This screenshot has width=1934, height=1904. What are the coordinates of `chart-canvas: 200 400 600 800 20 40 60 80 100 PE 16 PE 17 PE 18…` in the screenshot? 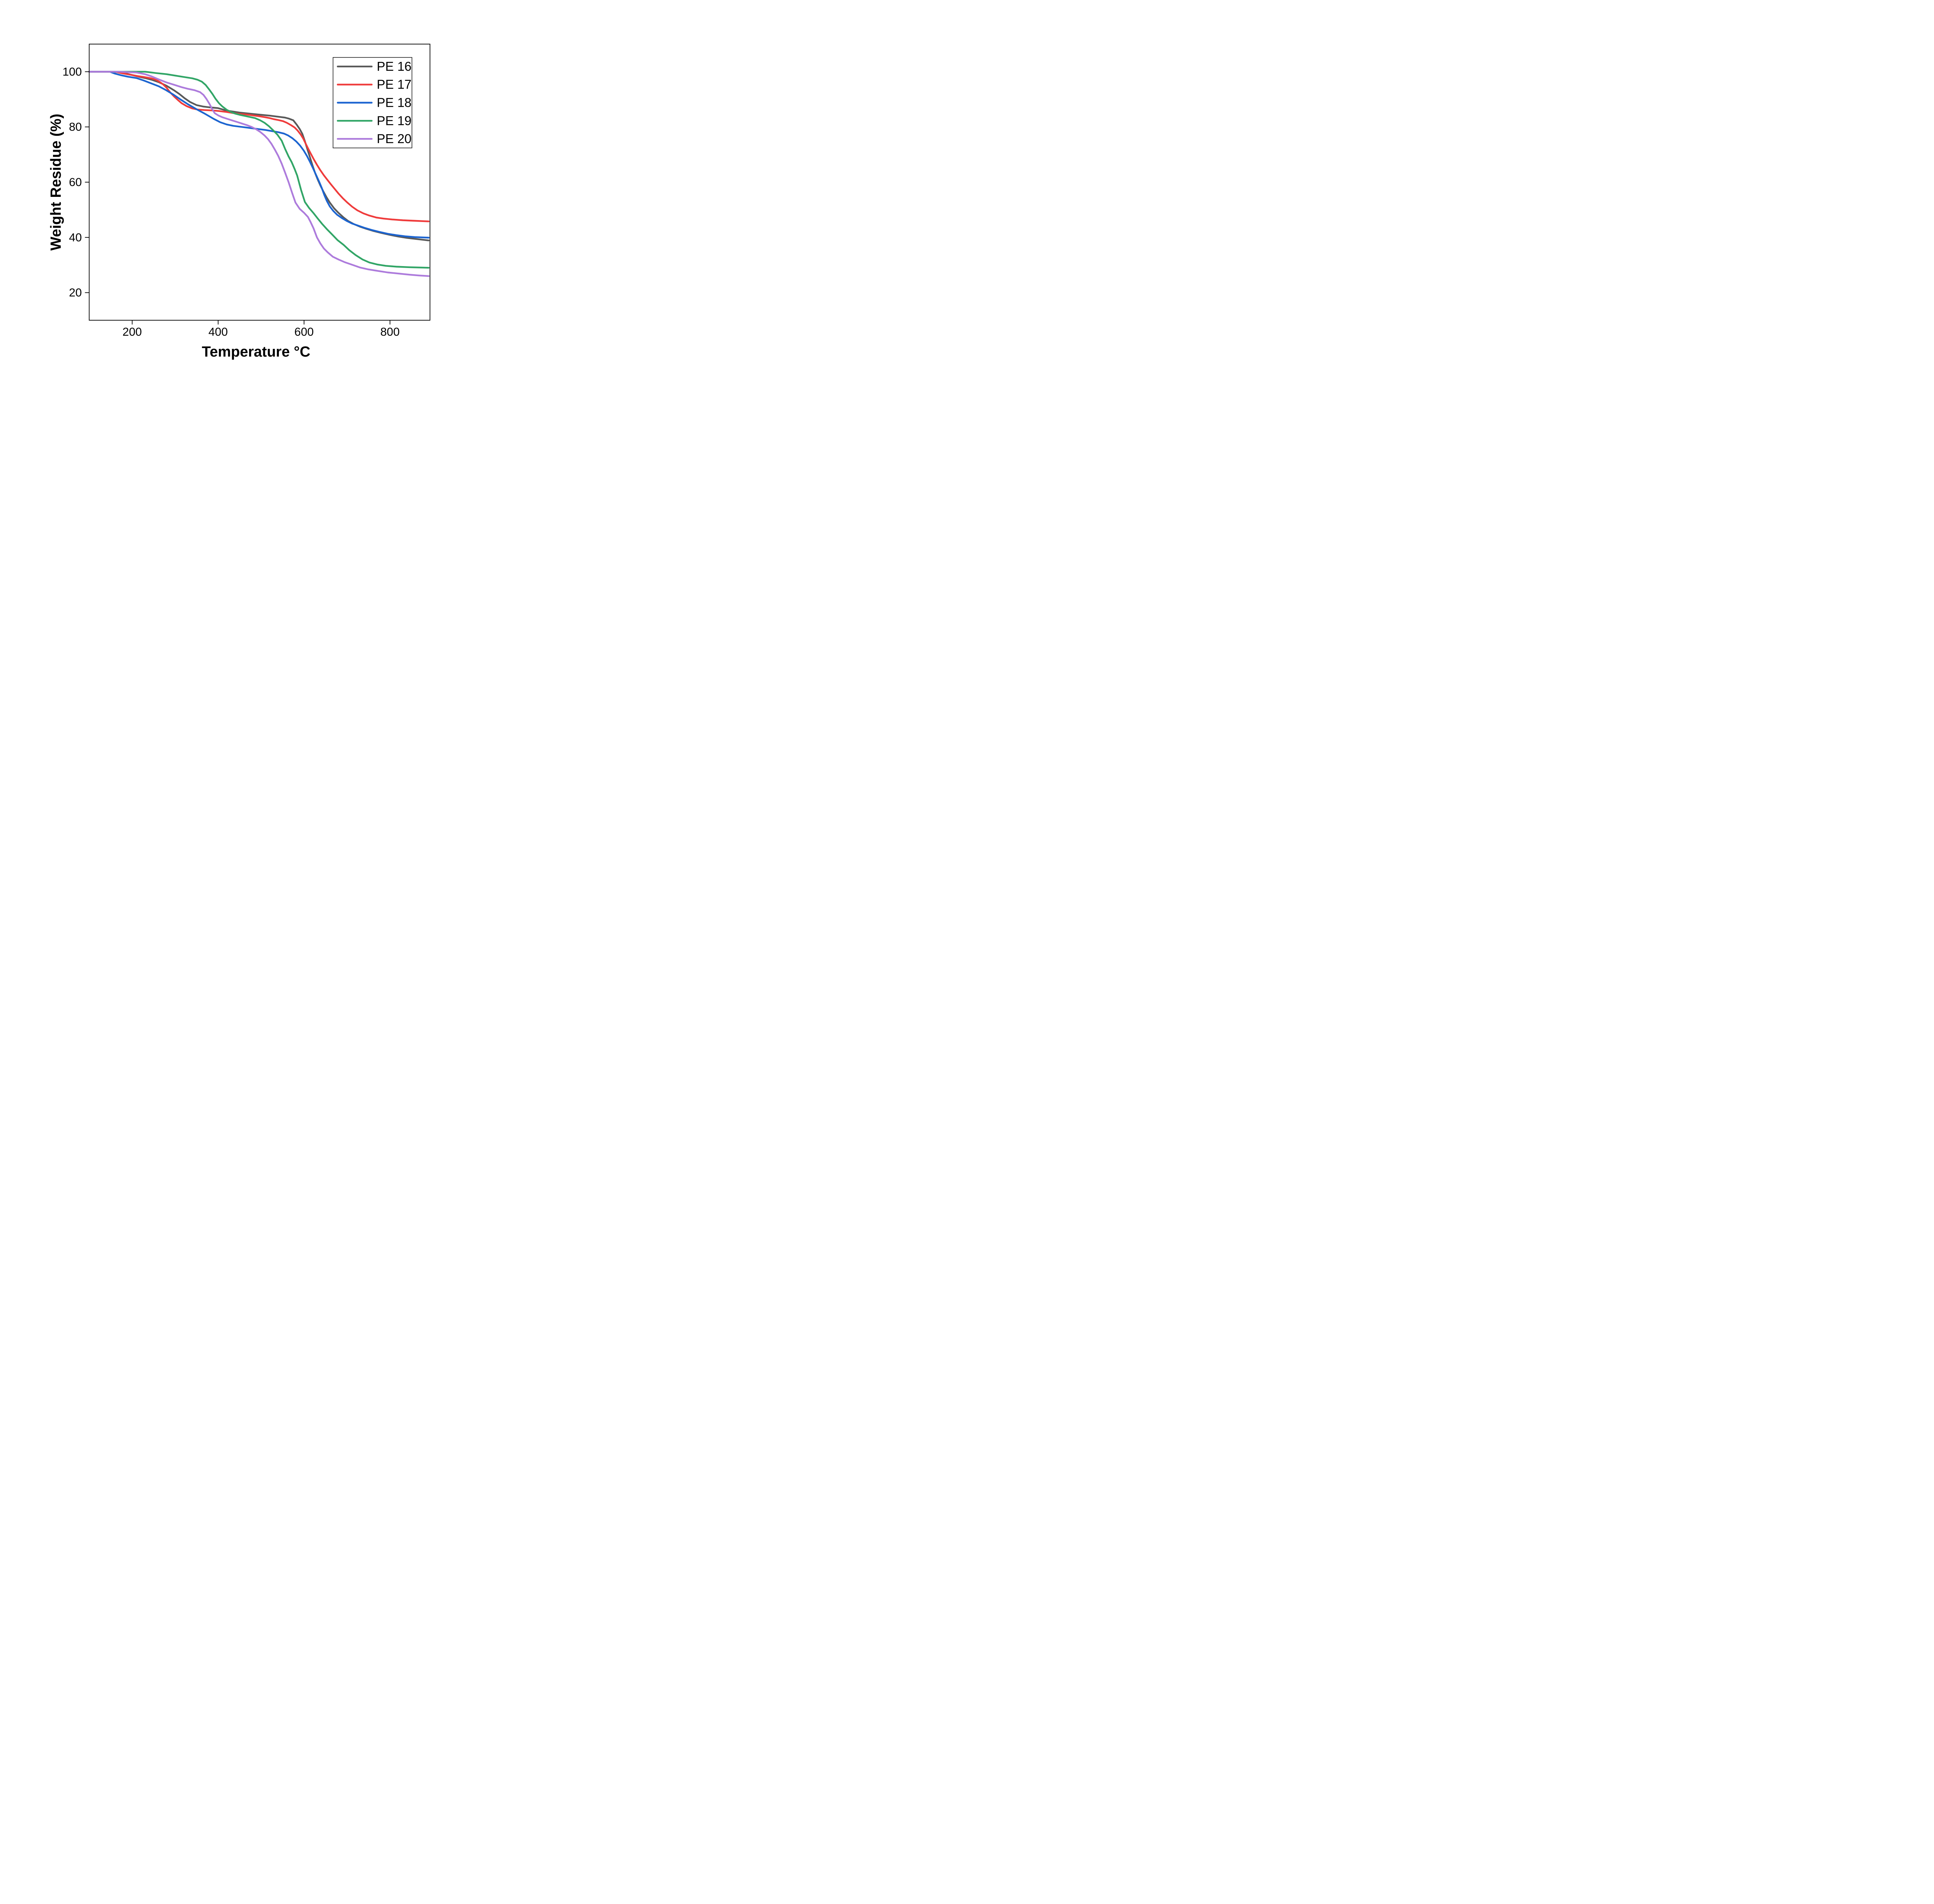 It's located at (239, 202).